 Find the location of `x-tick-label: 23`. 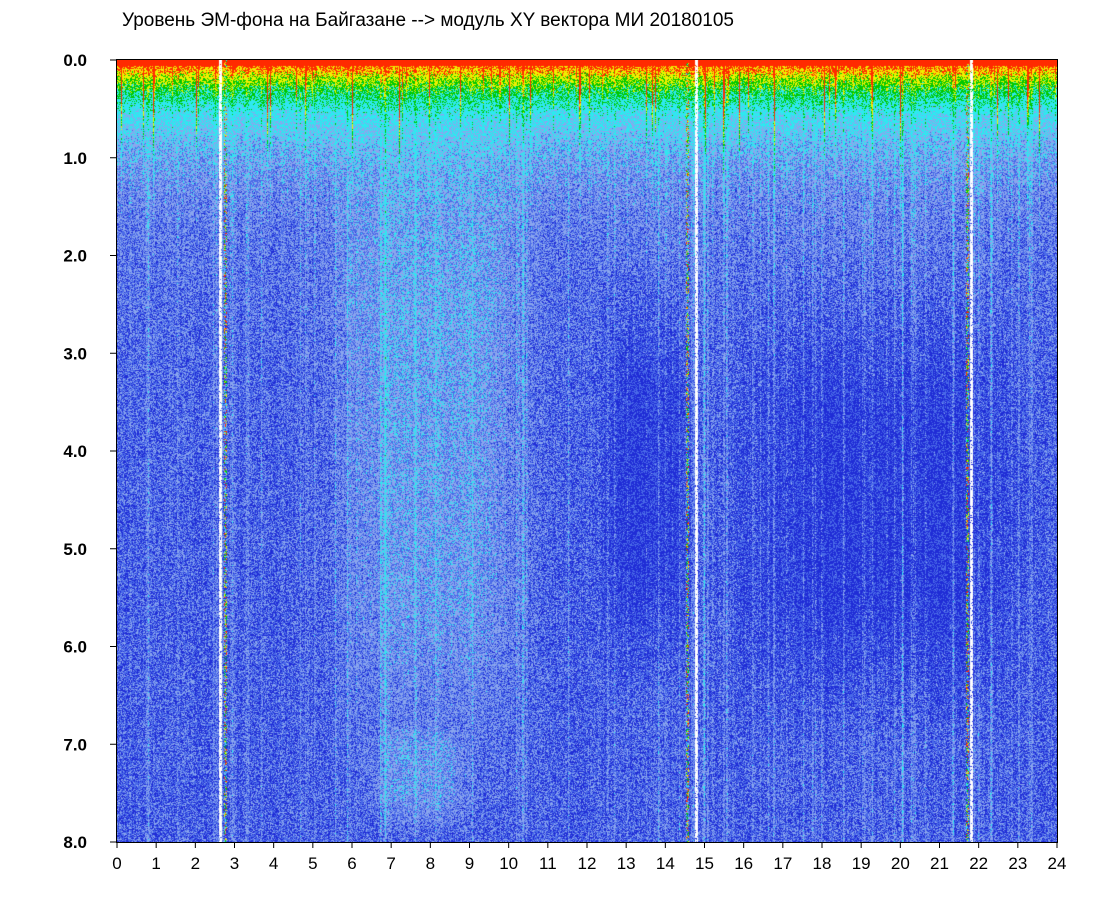

x-tick-label: 23 is located at coordinates (1017, 863).